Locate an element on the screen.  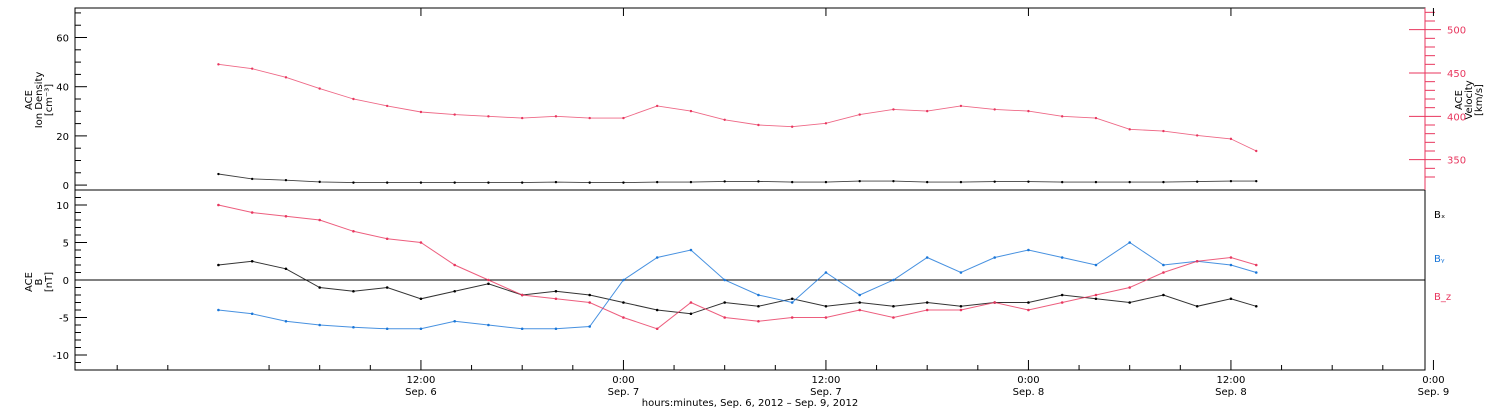
field-axis-label: ACE B [nT] is located at coordinates (39, 282).